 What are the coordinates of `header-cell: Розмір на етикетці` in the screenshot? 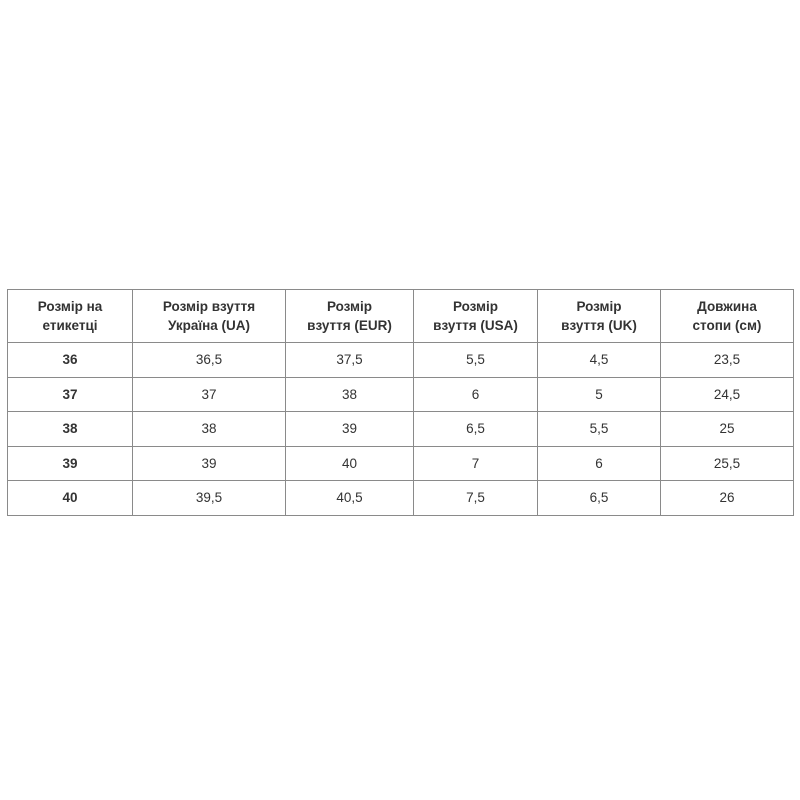 It's located at (70, 316).